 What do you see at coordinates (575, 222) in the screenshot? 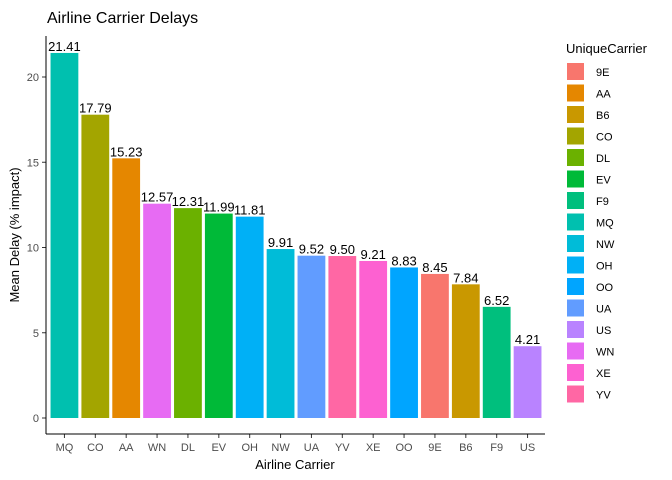
I see `legend-key-MQ` at bounding box center [575, 222].